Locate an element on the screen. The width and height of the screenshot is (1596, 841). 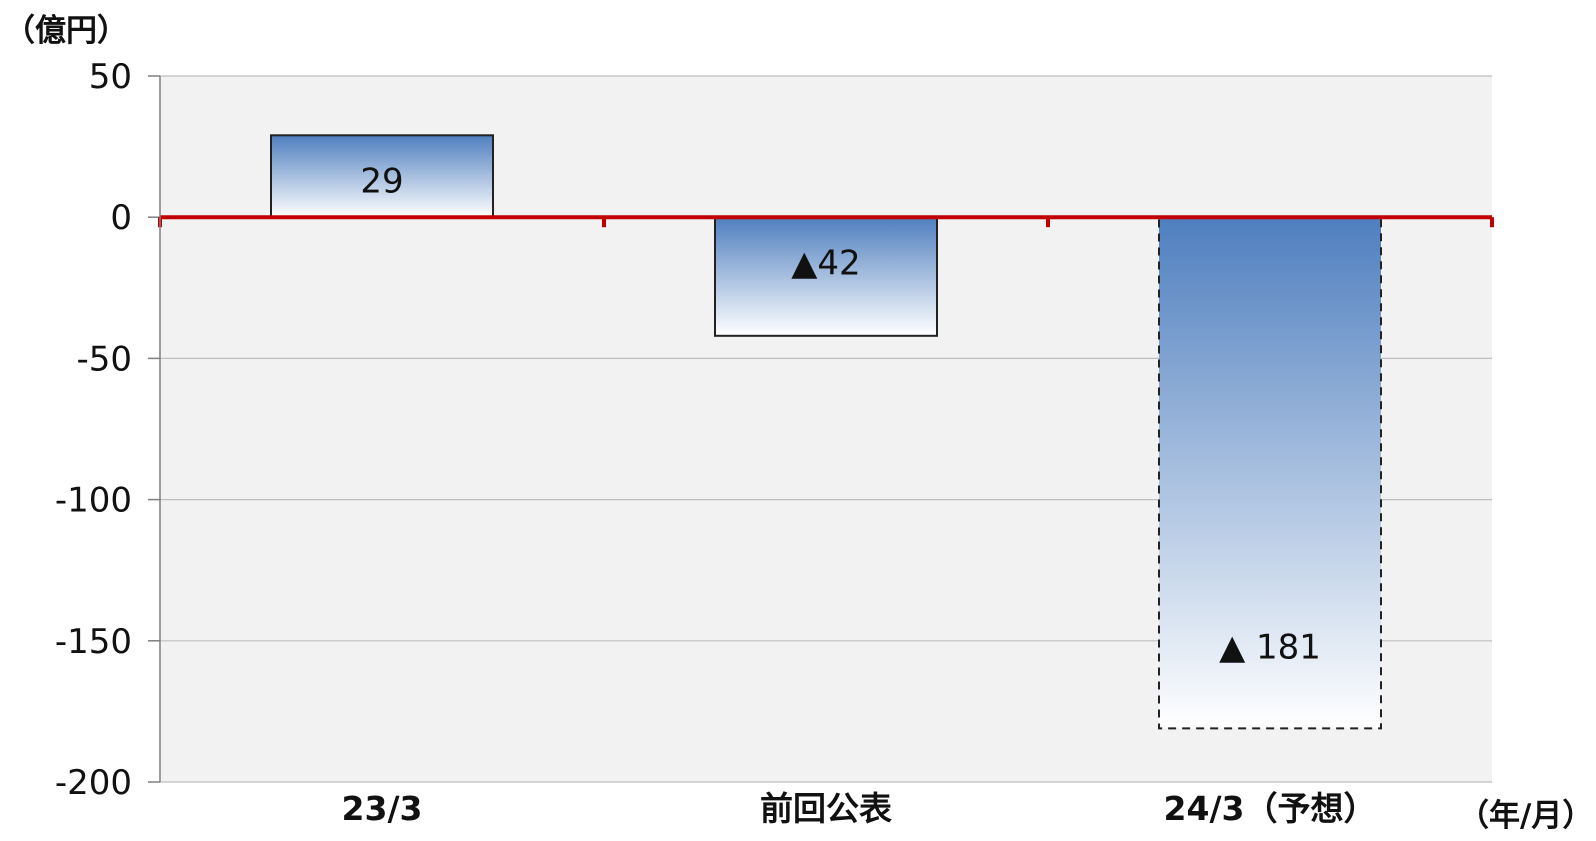
y-tick-label: -200 is located at coordinates (93, 783).